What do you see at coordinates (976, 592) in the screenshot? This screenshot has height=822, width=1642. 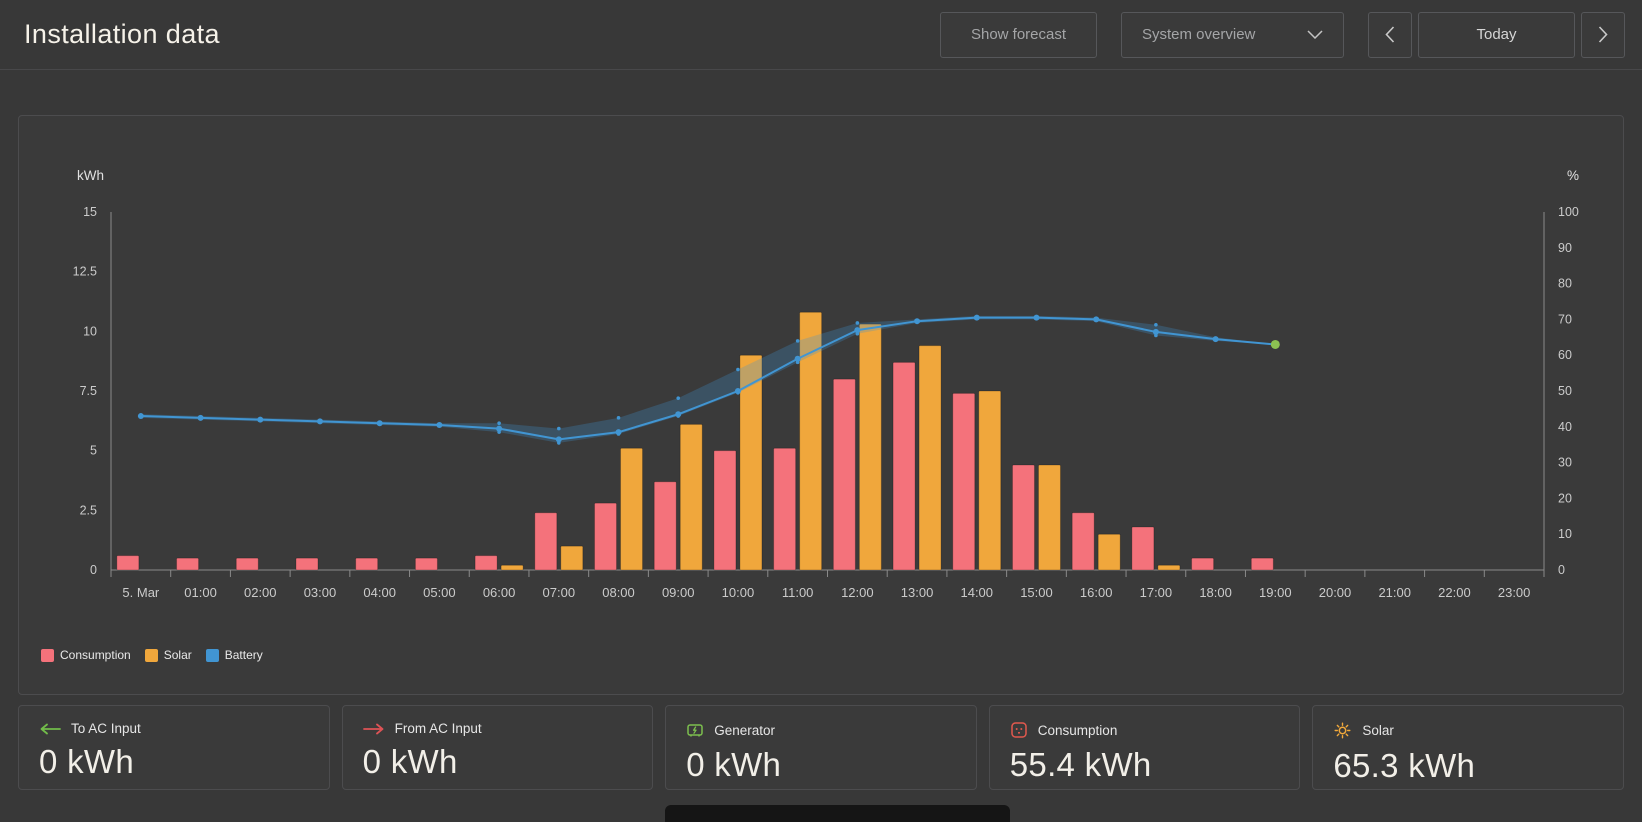 I see `svg-text: 14:00` at bounding box center [976, 592].